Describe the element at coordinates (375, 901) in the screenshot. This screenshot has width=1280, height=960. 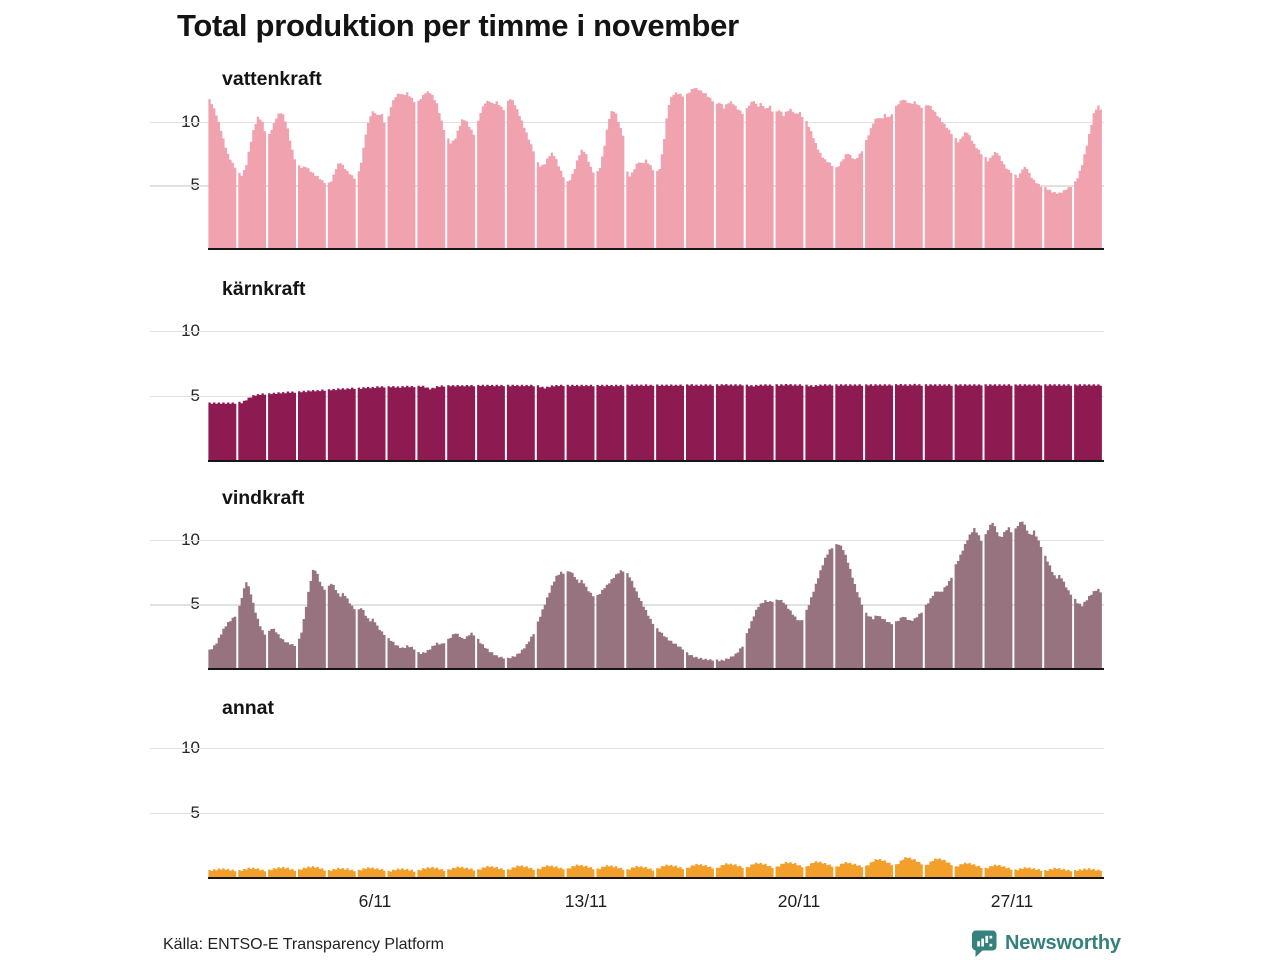
I see `xtick-label: 6/11` at that location.